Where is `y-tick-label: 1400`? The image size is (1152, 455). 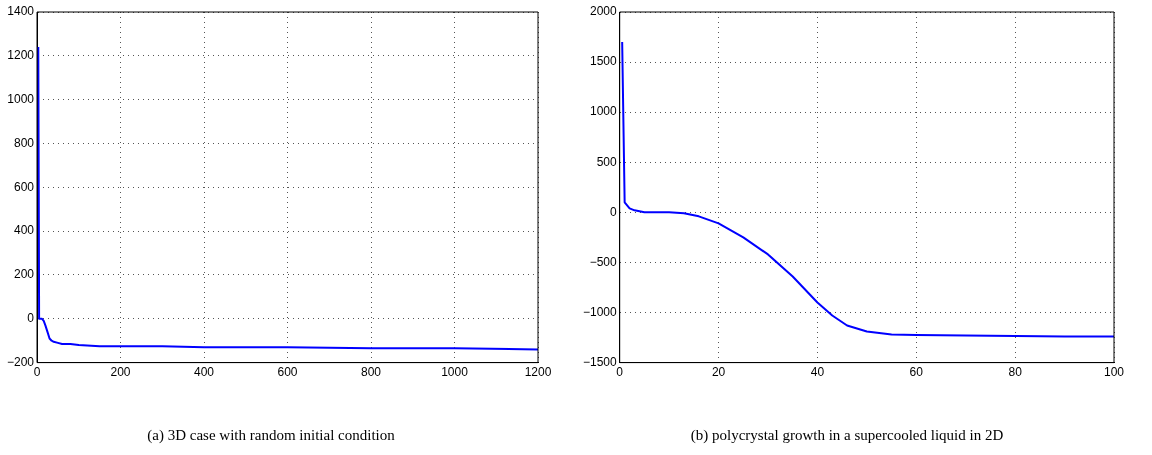 y-tick-label: 1400 is located at coordinates (21, 11).